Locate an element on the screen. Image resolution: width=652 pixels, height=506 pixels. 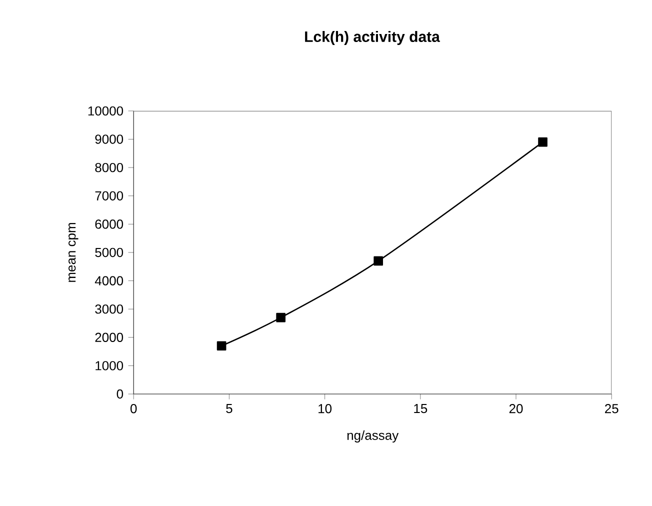
y-tick-label: 7000 is located at coordinates (109, 195).